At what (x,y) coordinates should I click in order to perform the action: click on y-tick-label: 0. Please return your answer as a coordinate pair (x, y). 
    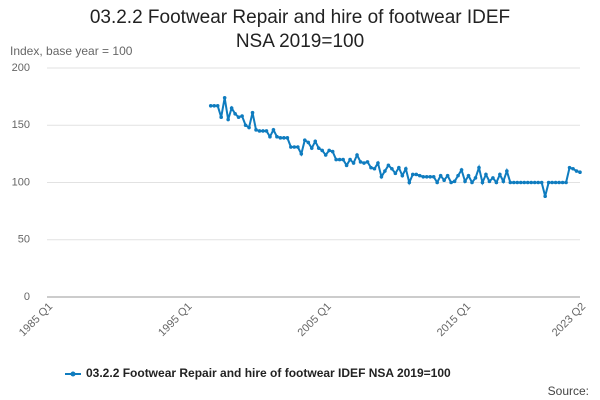
    Looking at the image, I should click on (27, 297).